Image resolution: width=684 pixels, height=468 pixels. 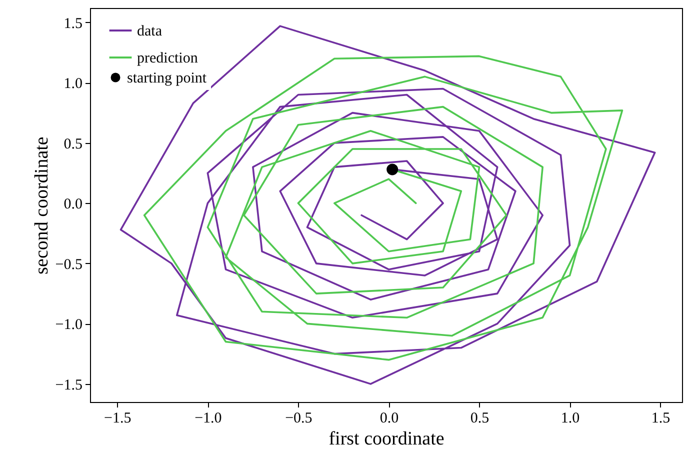 I want to click on x-tick-label: −1.0, so click(x=208, y=418).